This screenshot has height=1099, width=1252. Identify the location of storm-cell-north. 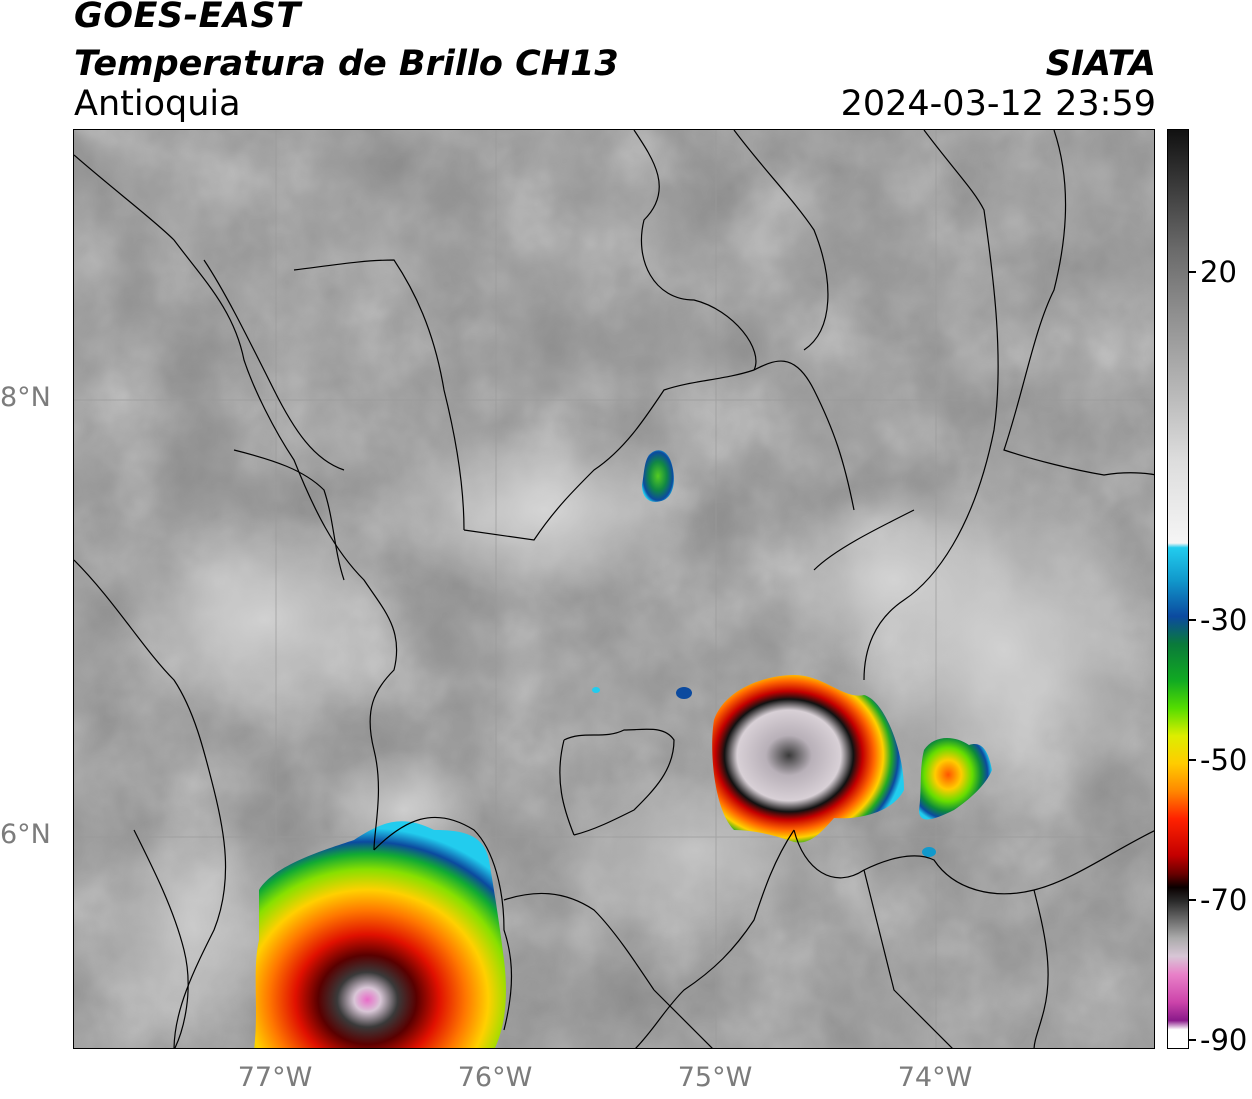
(658, 476).